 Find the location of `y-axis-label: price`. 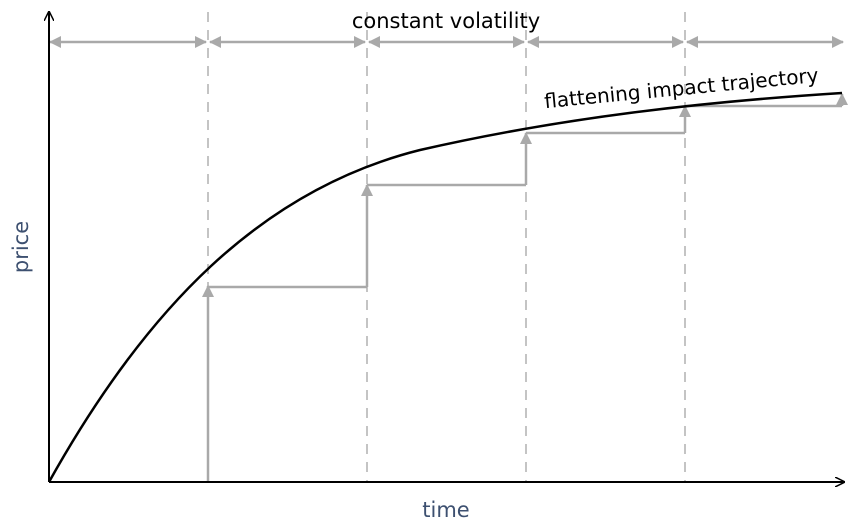

y-axis-label: price is located at coordinates (21, 247).